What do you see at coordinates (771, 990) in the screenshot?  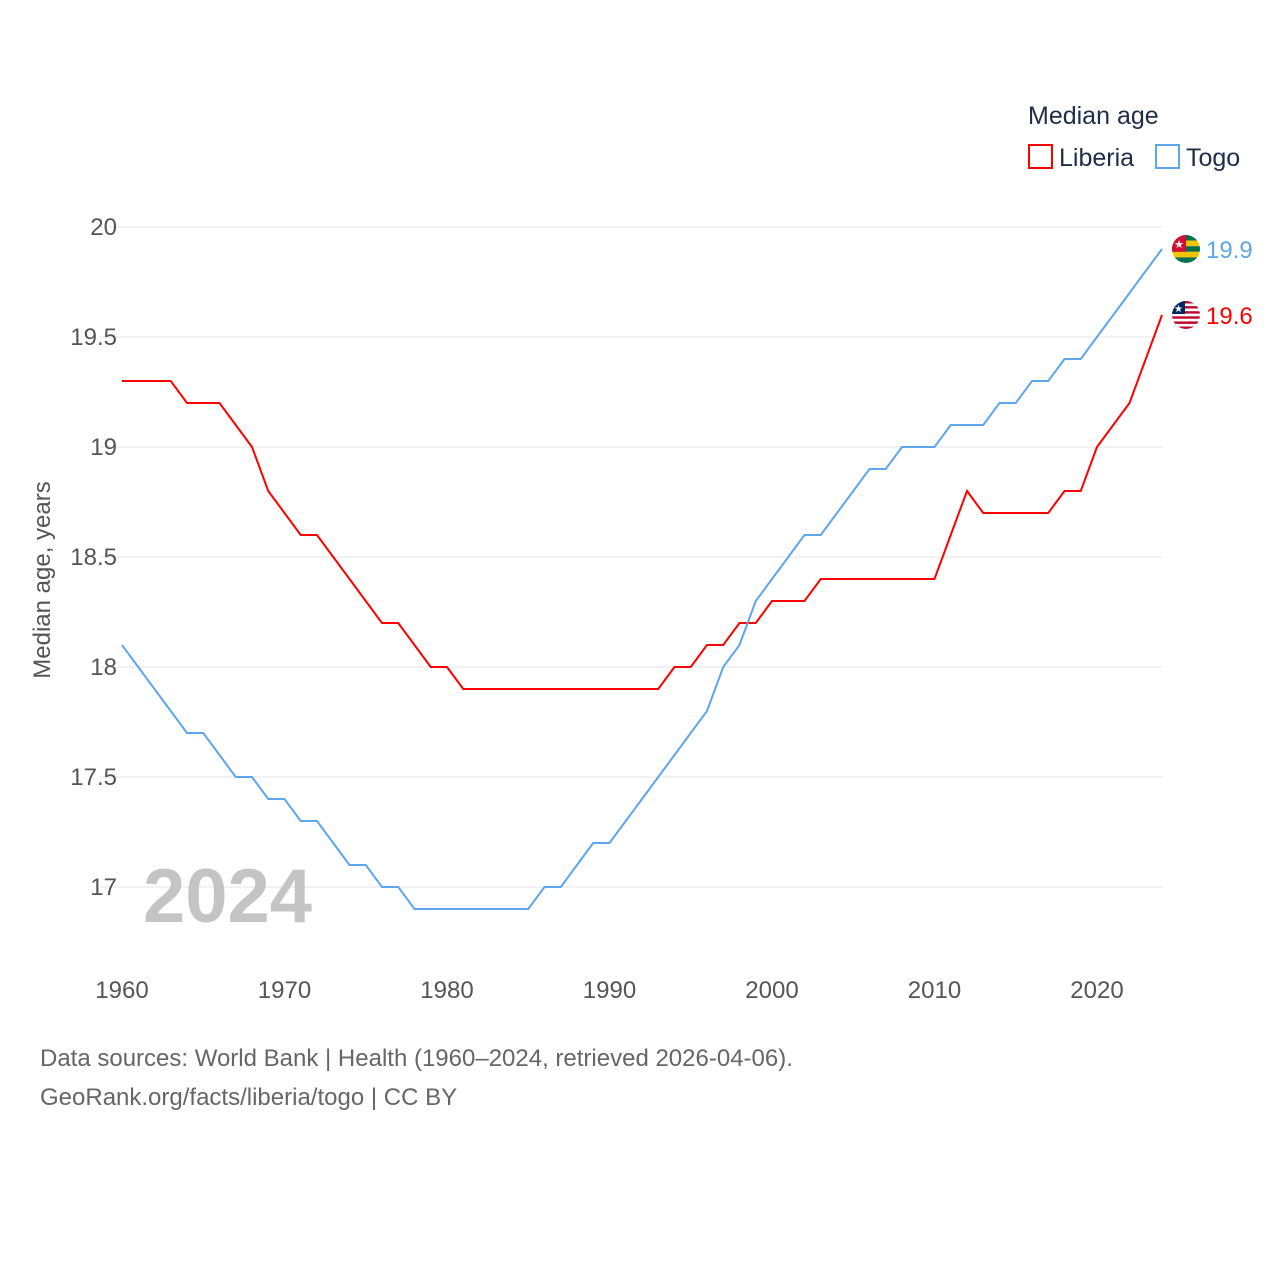 I see `x-tick-label: 2000` at bounding box center [771, 990].